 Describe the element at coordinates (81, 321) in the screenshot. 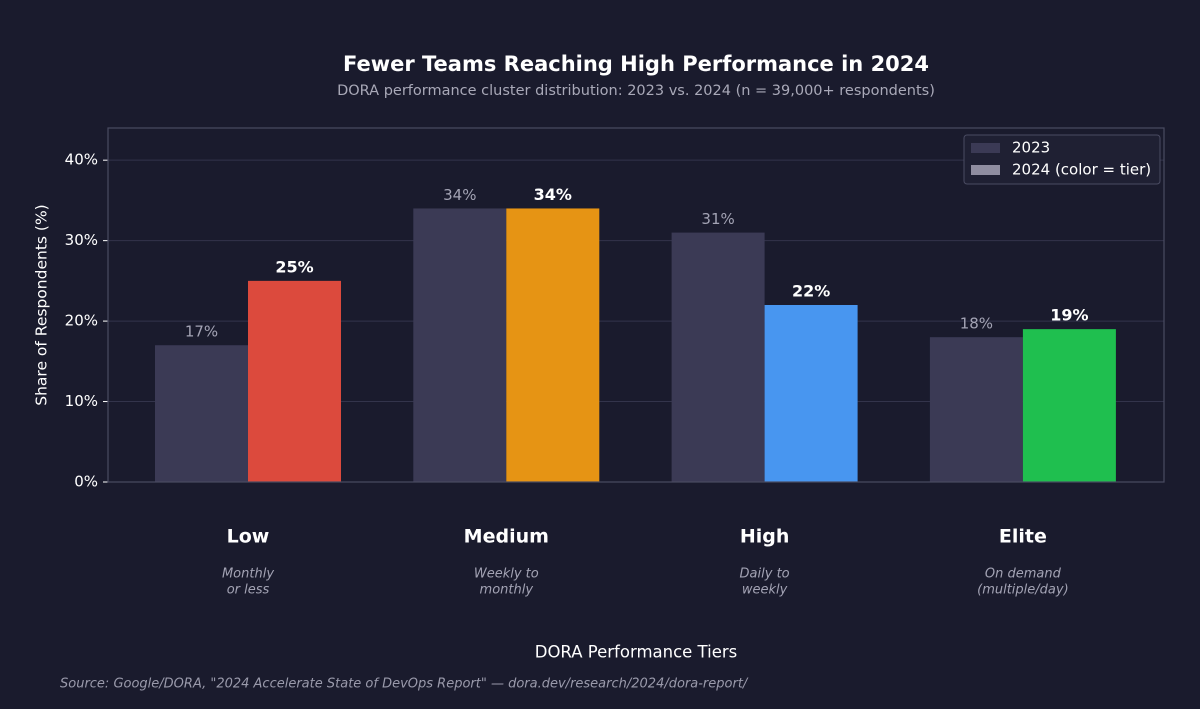

I see `y-tick-label: 20%` at that location.